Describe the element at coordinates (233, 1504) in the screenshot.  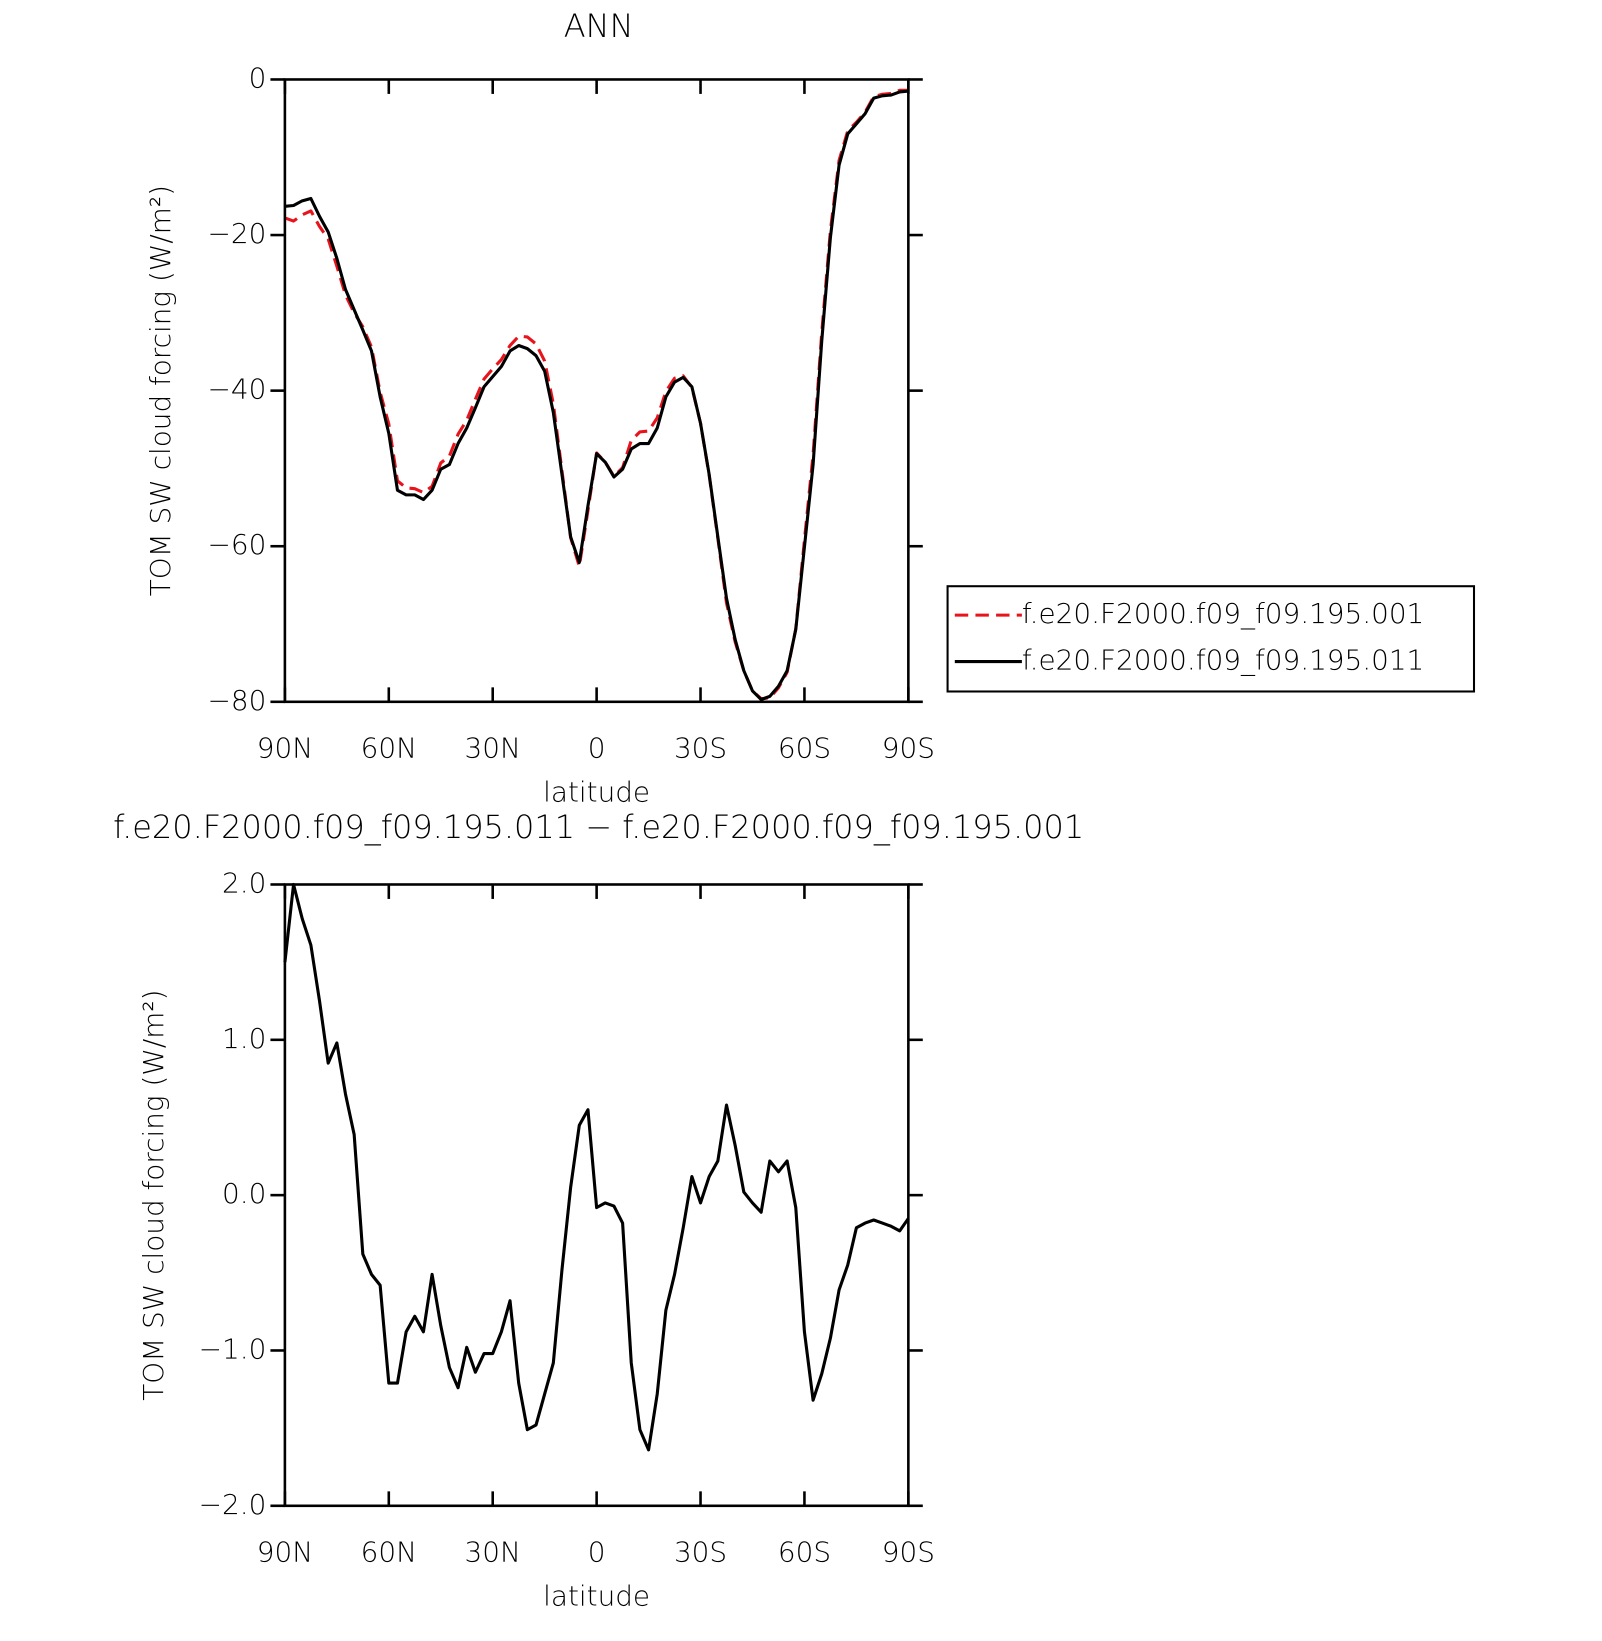
I see `y-tick-label: −2.0` at that location.